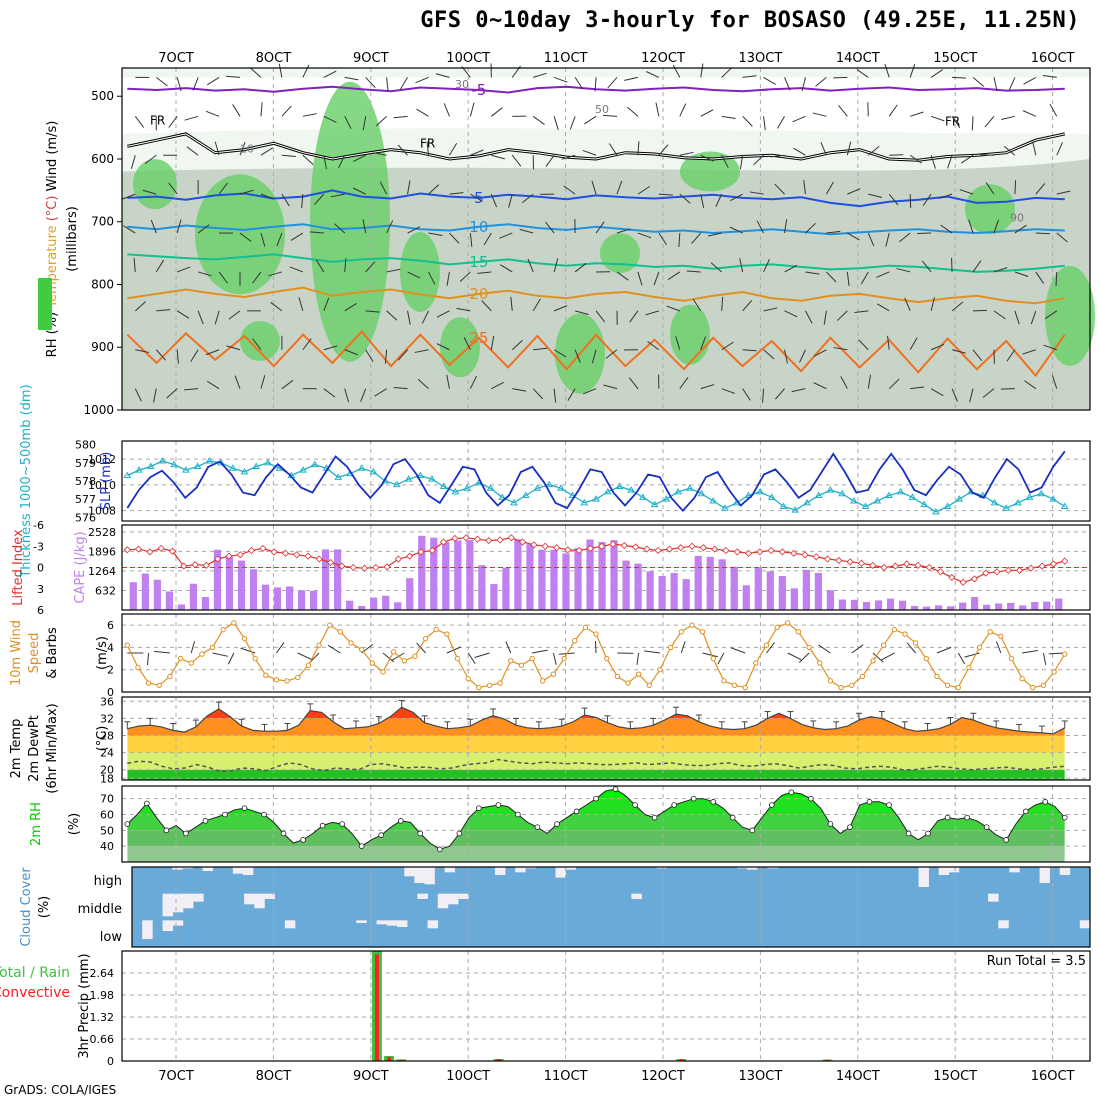 Image resolution: width=1100 pixels, height=1104 pixels. Describe the element at coordinates (72, 239) in the screenshot. I see `upper-air-ylabel-right: (millibars)` at that location.